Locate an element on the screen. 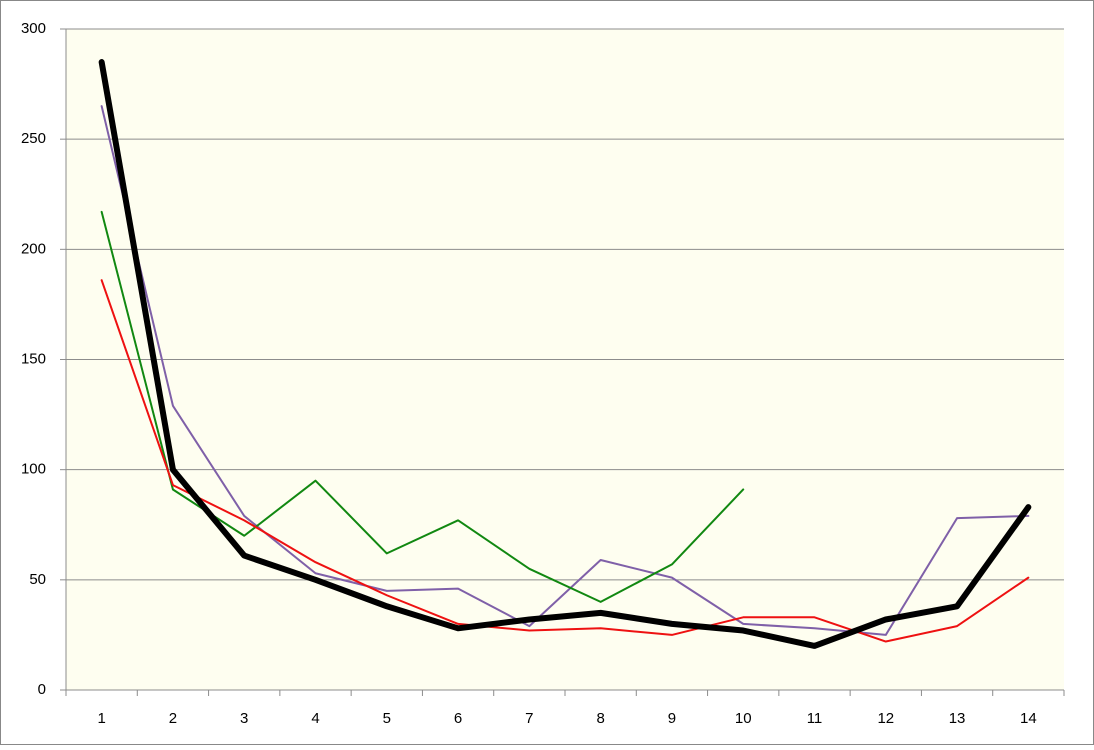 The height and width of the screenshot is (750, 1094). y-tick-label: 300 is located at coordinates (33, 28).